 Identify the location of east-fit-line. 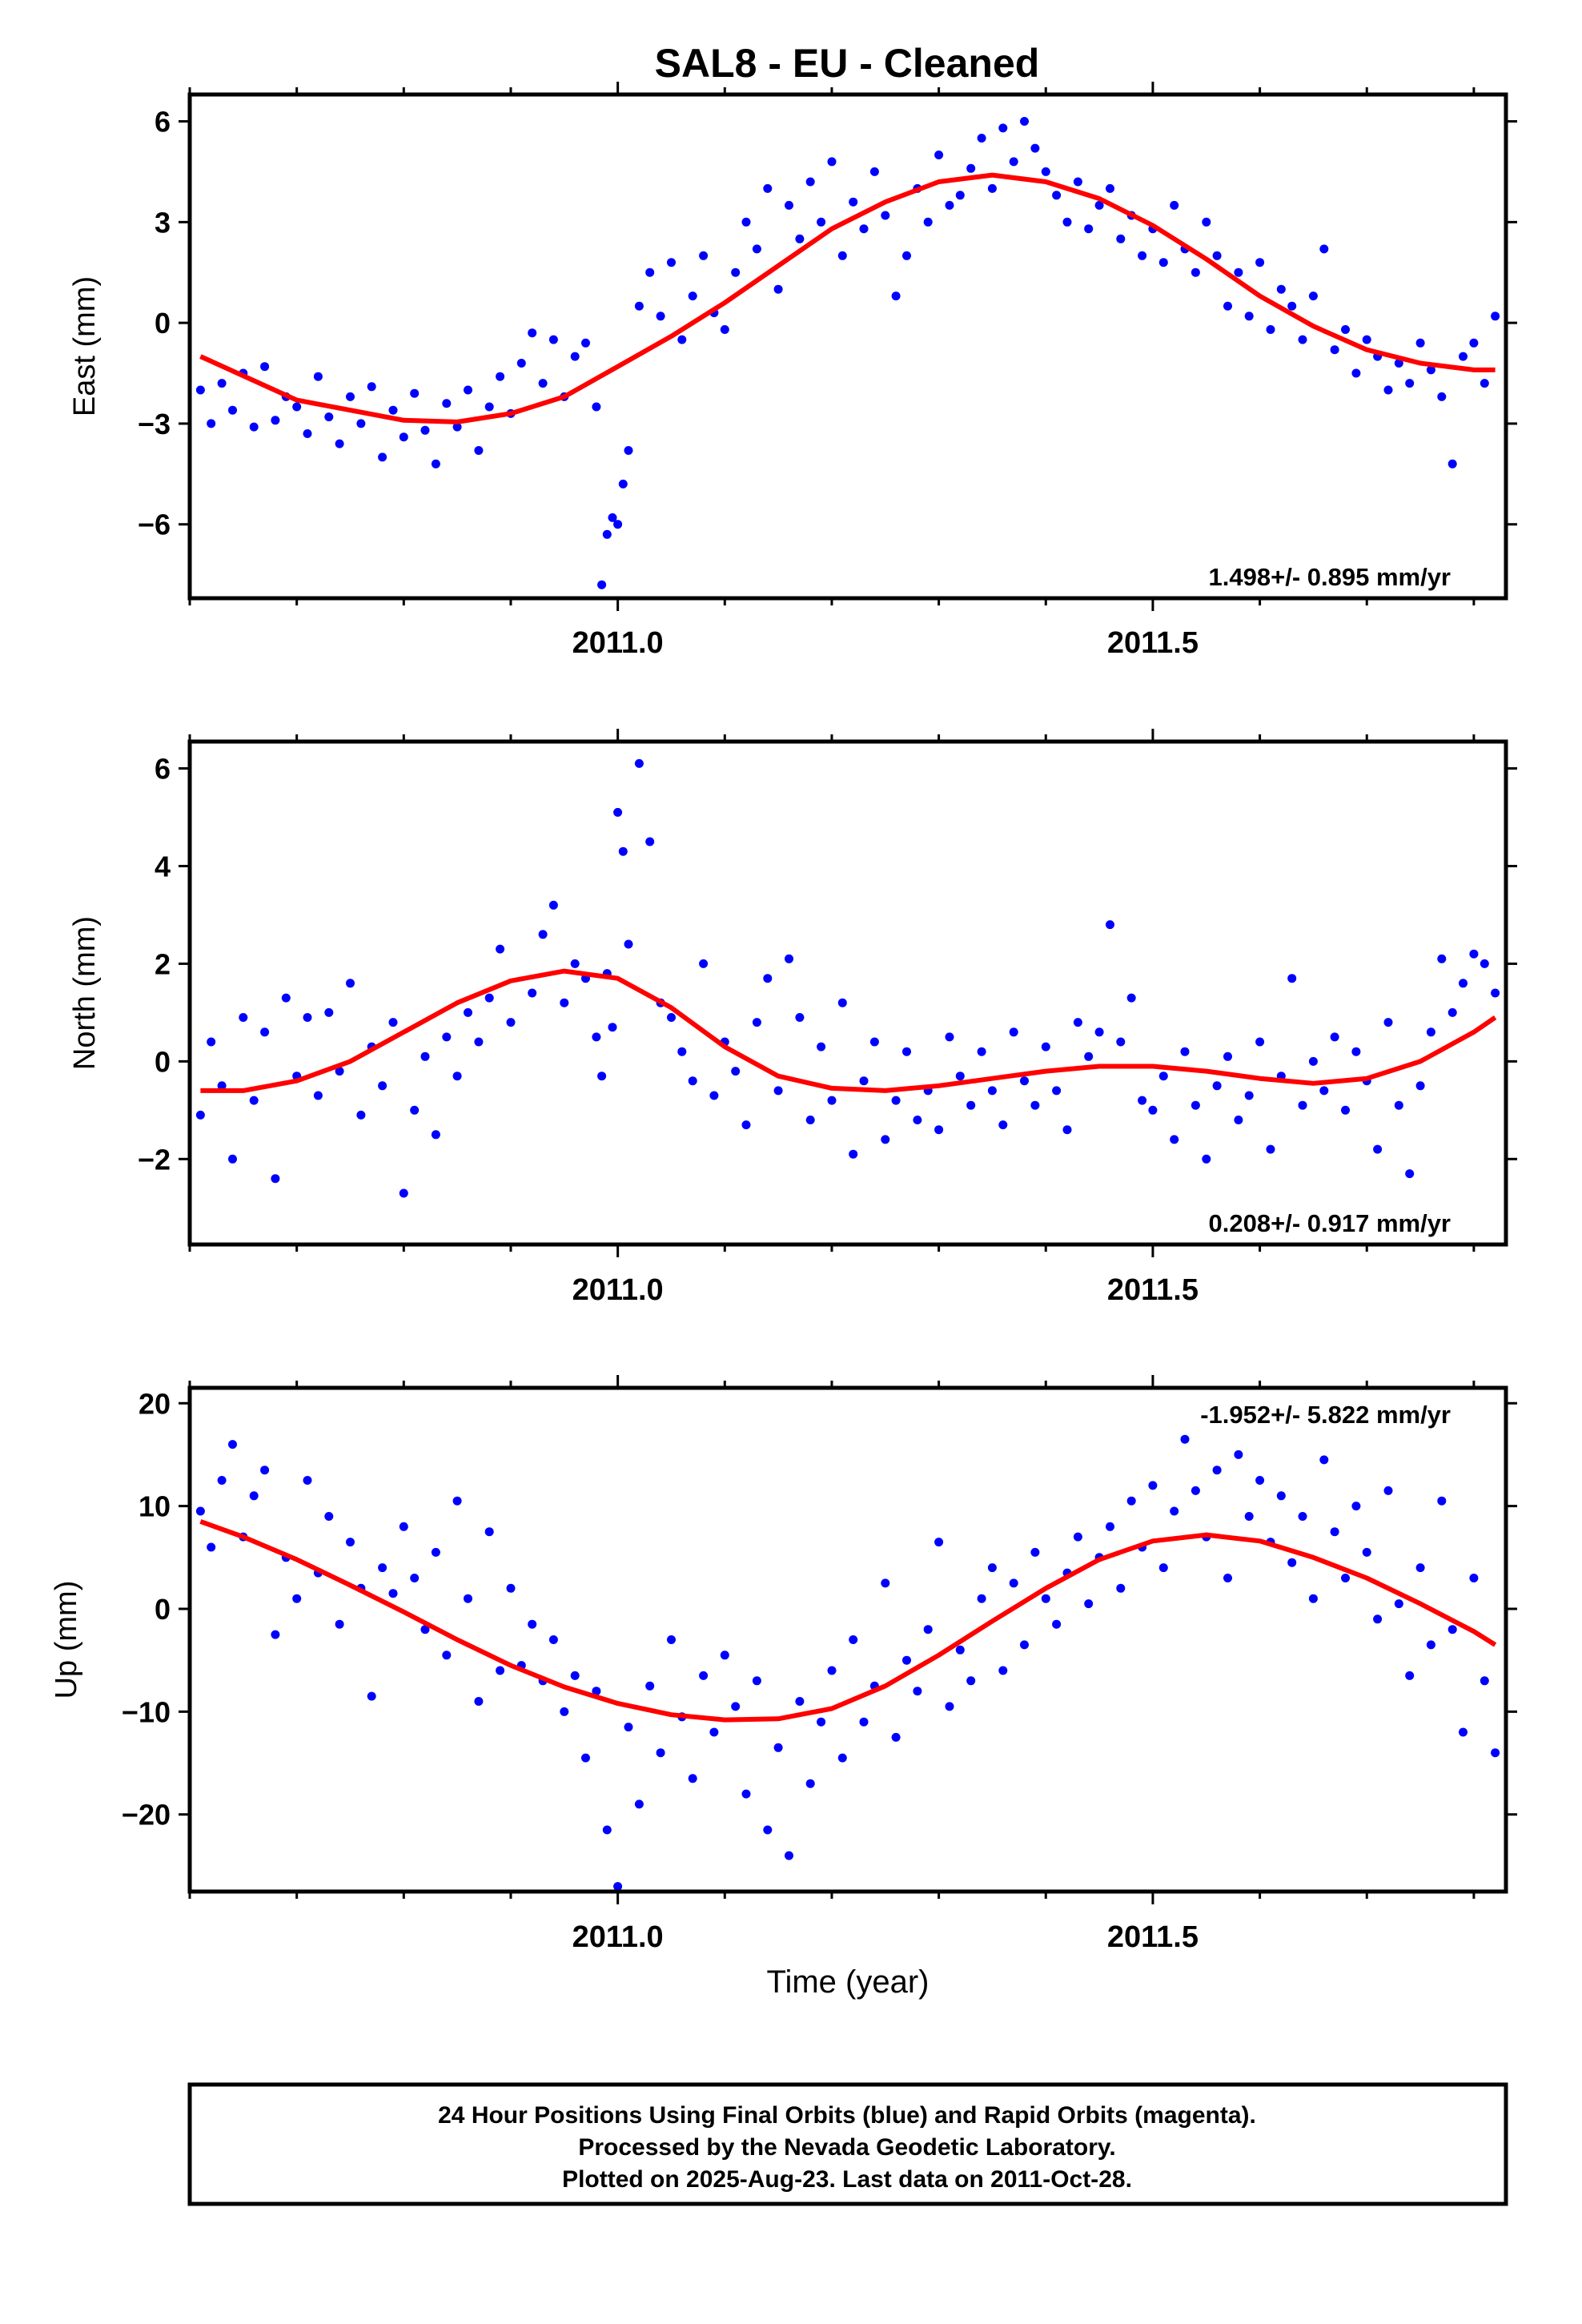
(847, 298).